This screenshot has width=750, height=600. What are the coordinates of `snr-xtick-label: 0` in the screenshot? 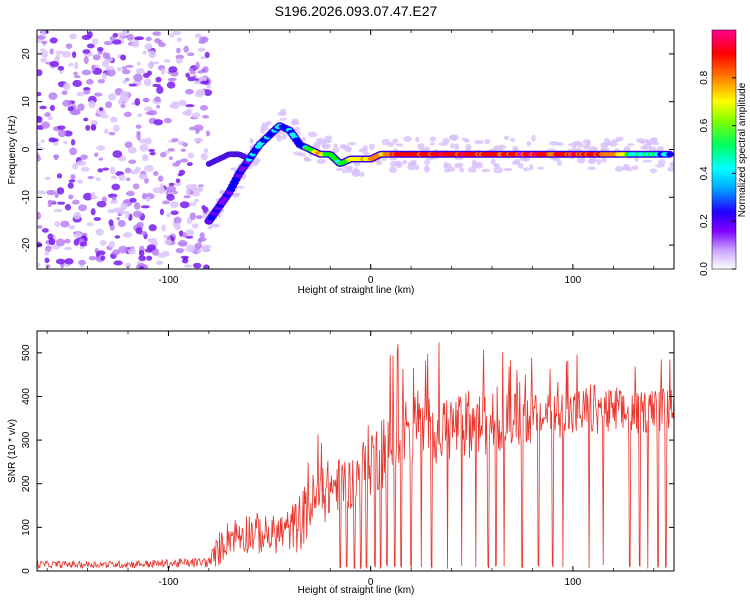 It's located at (371, 582).